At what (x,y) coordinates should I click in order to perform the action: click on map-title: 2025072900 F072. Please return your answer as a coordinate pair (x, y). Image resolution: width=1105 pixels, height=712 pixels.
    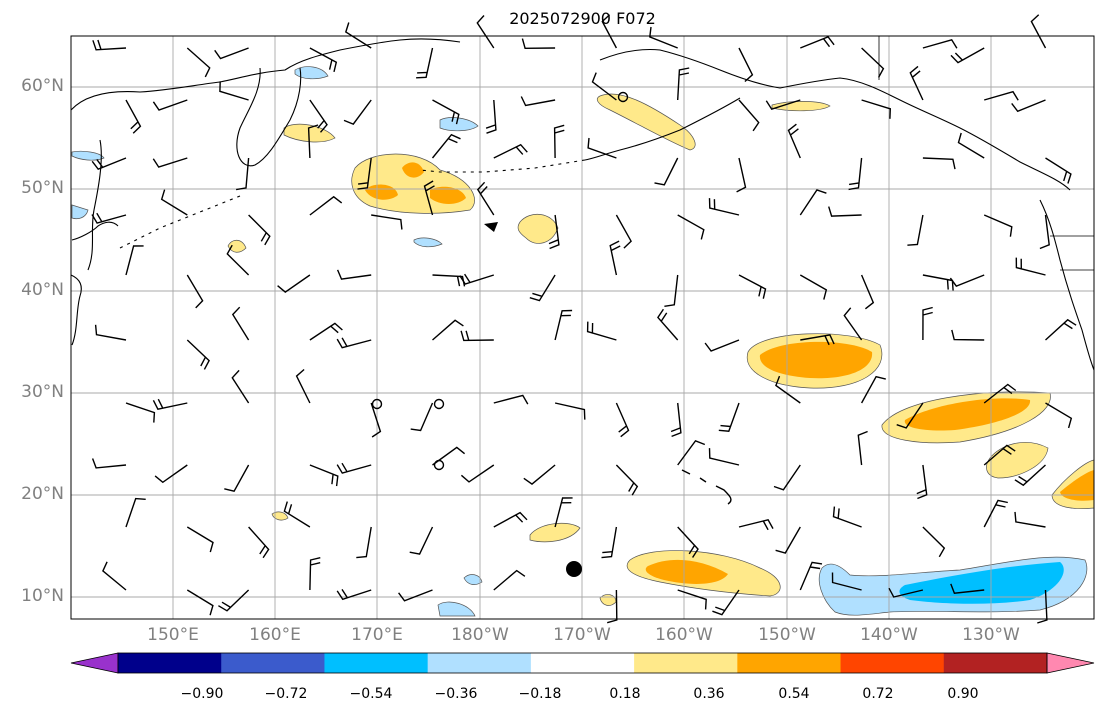
    Looking at the image, I should click on (582, 18).